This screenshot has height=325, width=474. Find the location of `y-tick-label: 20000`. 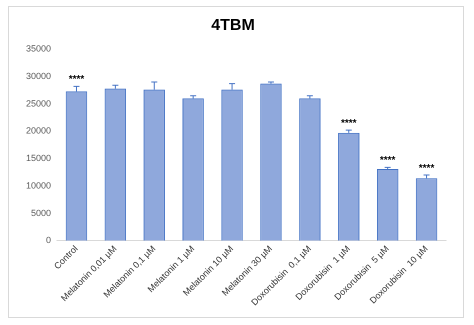

y-tick-label: 20000 is located at coordinates (39, 131).